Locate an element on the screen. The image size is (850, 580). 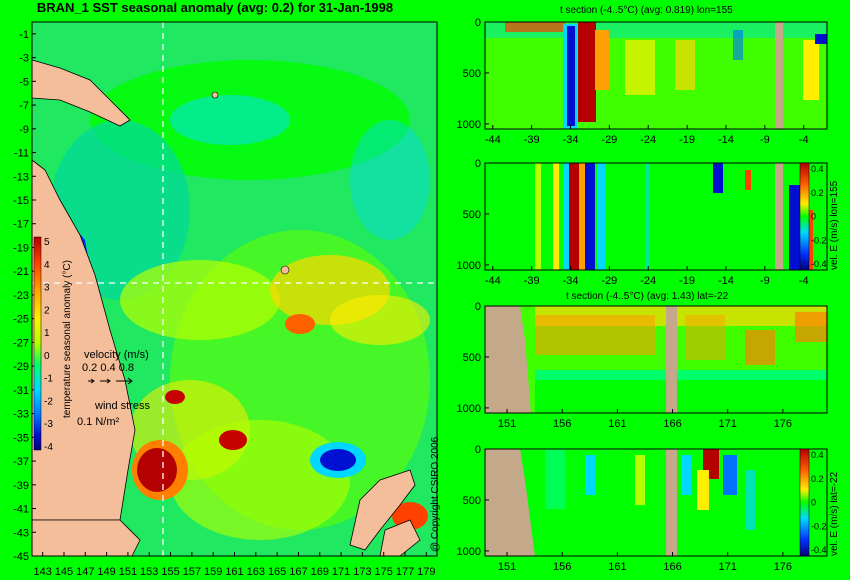
map-y-tick-label: -39 is located at coordinates (21, 486).